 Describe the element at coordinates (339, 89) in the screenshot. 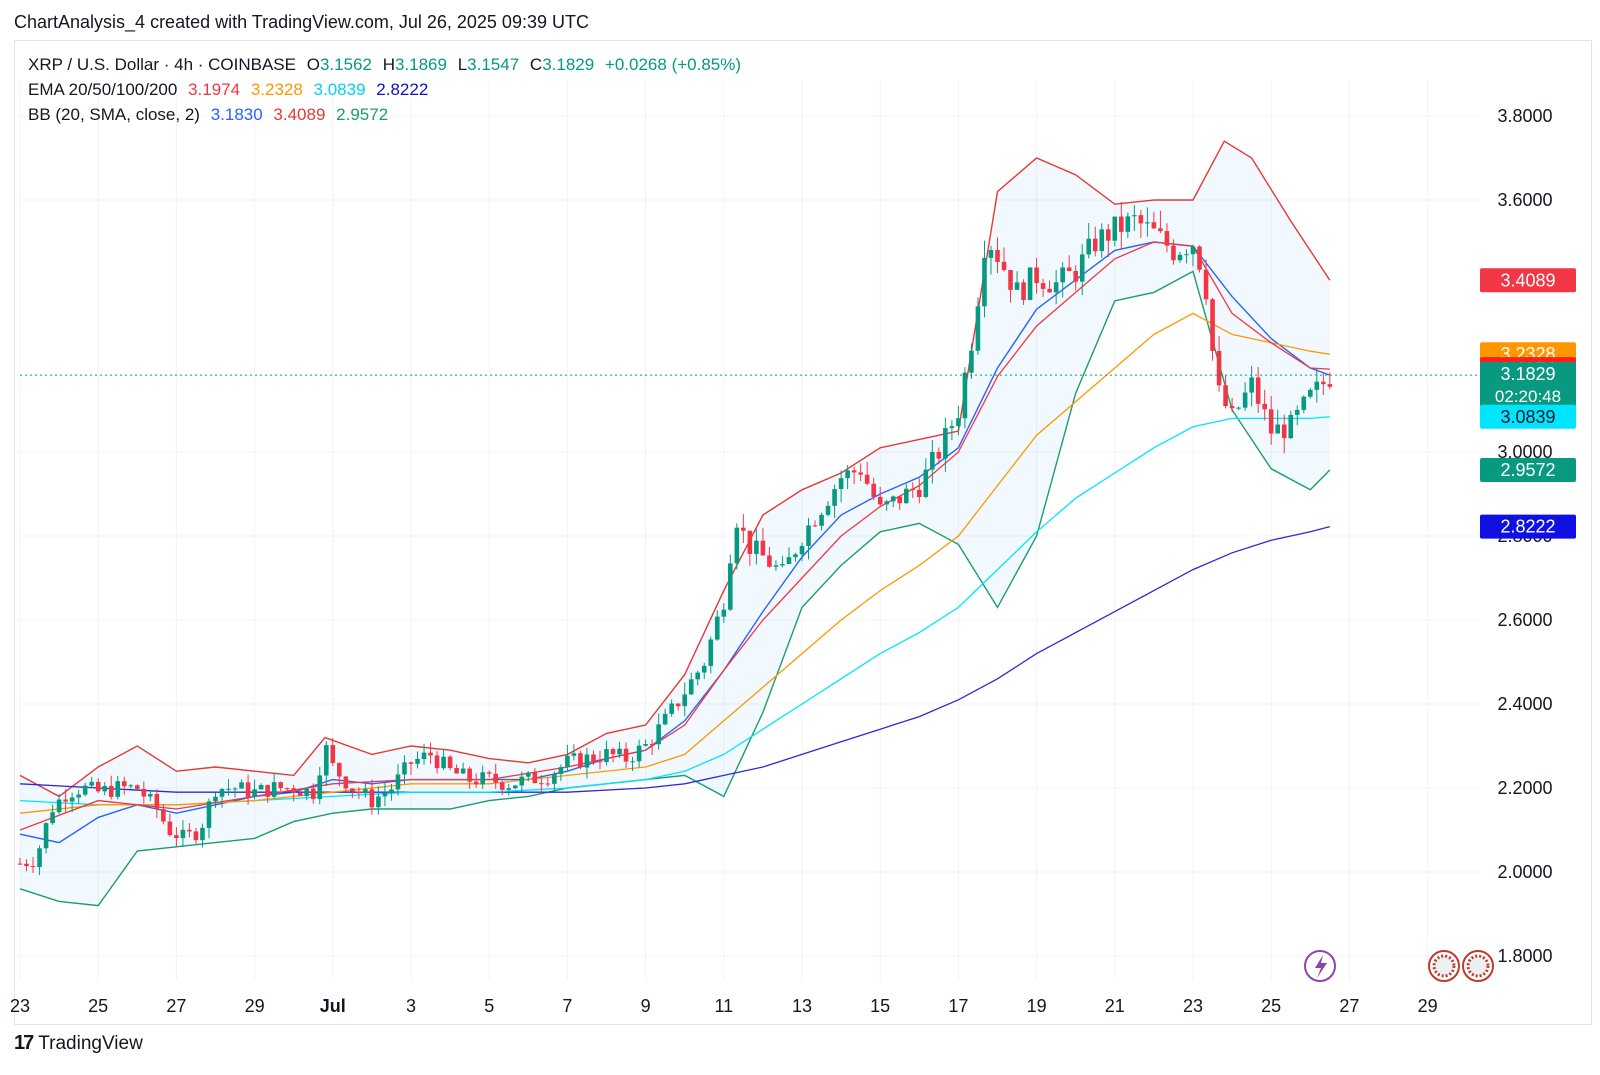

I see `ema100-value: 3.0839` at that location.